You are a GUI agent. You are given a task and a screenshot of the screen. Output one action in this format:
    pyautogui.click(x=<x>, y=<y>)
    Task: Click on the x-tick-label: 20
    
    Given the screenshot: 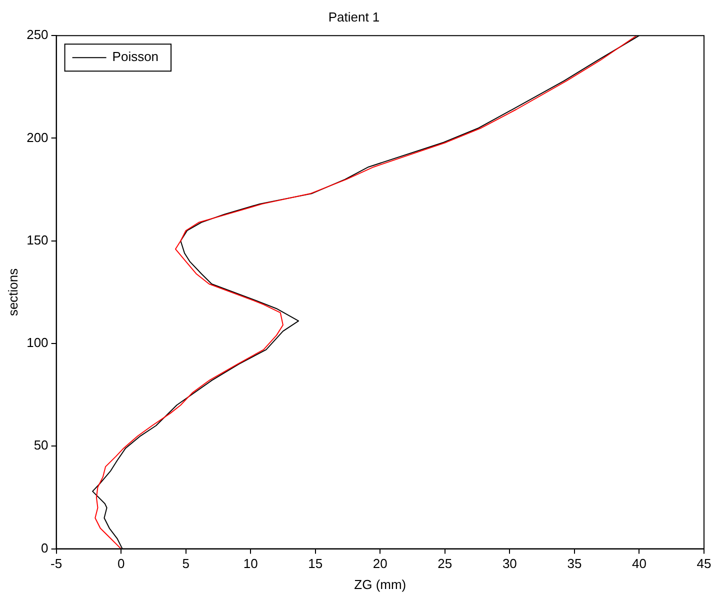 What is the action you would take?
    pyautogui.click(x=380, y=564)
    